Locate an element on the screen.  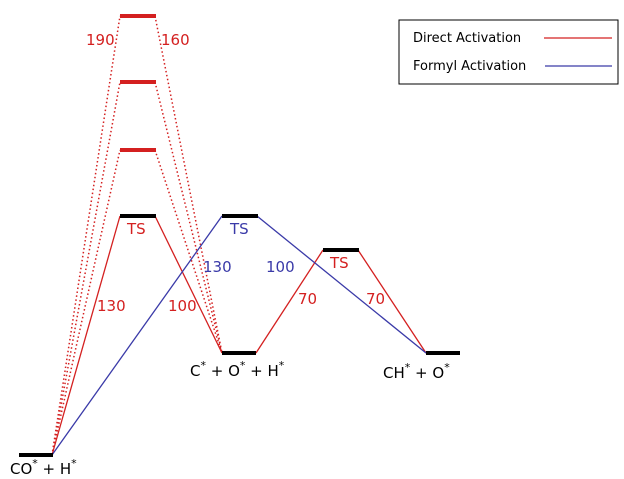
barrier-190: 190 is located at coordinates (100, 40).